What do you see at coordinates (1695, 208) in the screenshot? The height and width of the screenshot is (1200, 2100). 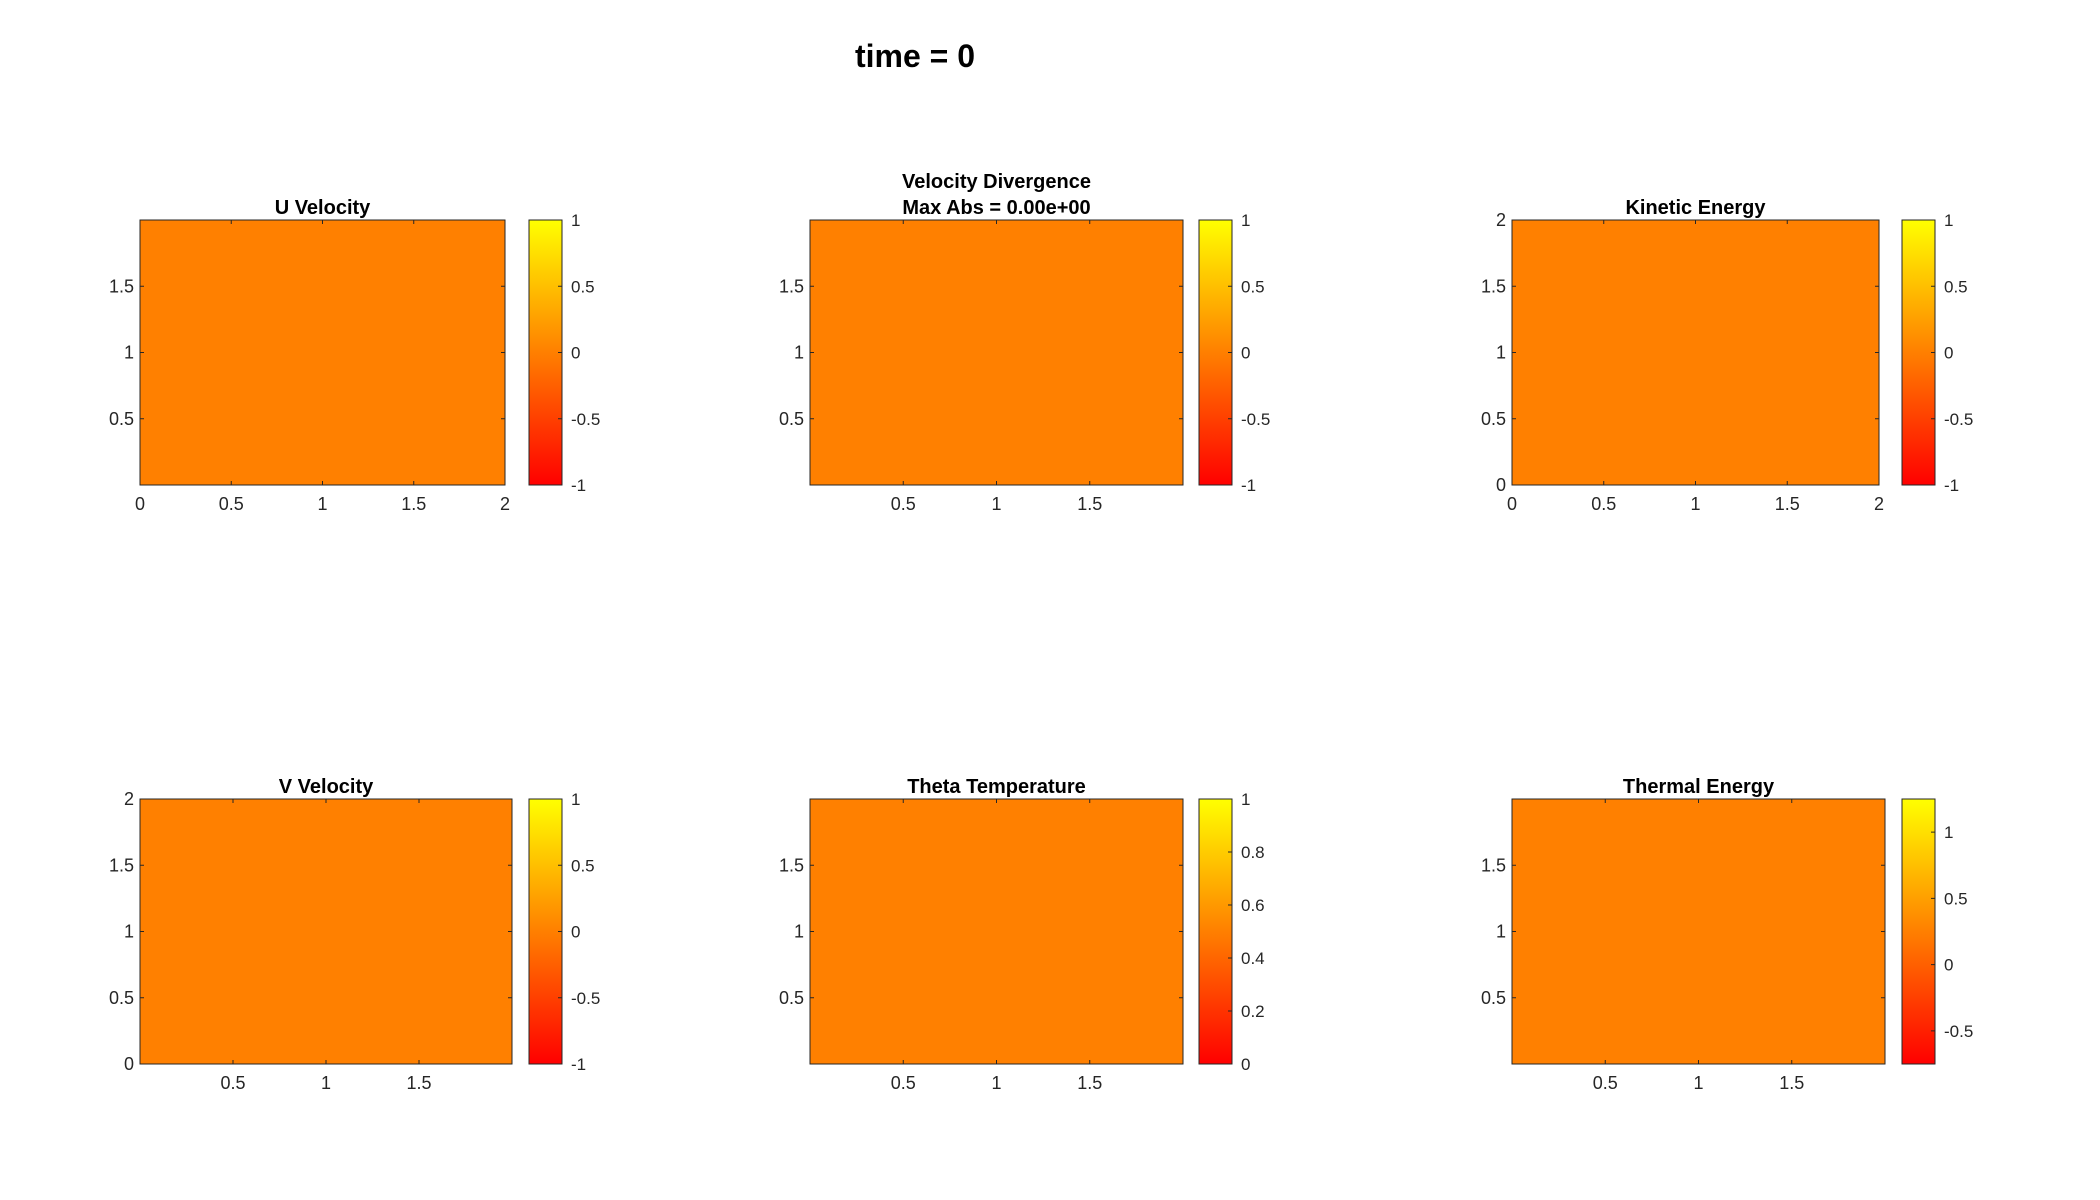 I see `subplot-title: Kinetic Energy` at bounding box center [1695, 208].